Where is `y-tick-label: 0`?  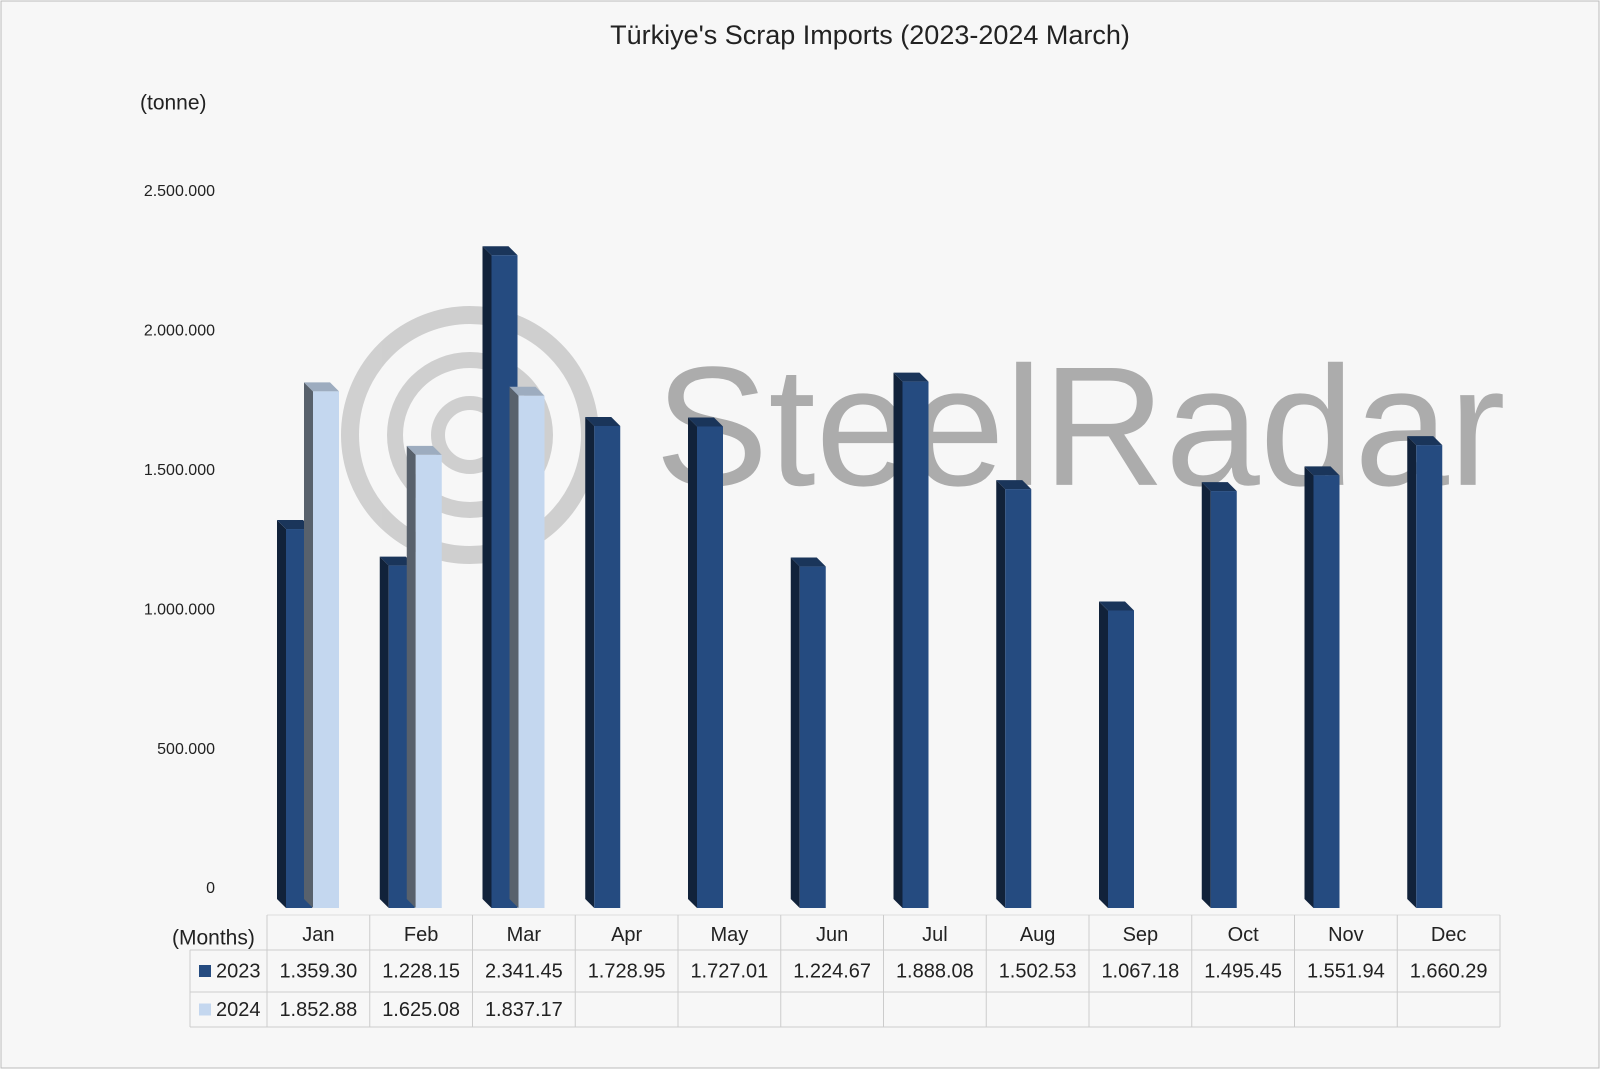 y-tick-label: 0 is located at coordinates (210, 888).